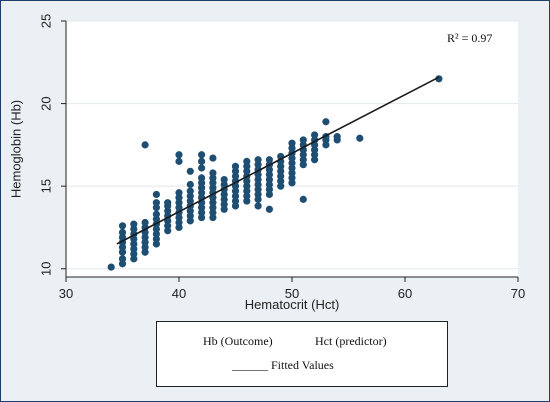 This screenshot has width=550, height=402. Describe the element at coordinates (238, 341) in the screenshot. I see `legend-entry-outcome: Hb (Outcome)` at that location.